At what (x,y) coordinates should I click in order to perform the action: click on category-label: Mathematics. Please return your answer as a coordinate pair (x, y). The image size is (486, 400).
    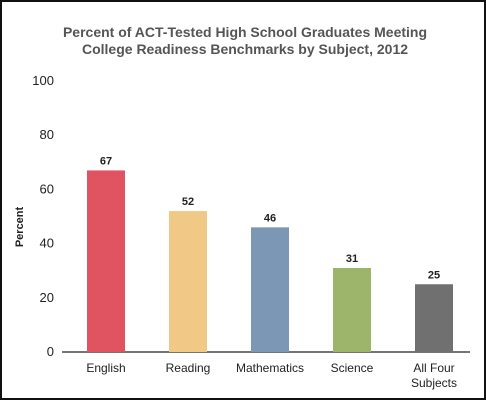
    Looking at the image, I should click on (270, 368).